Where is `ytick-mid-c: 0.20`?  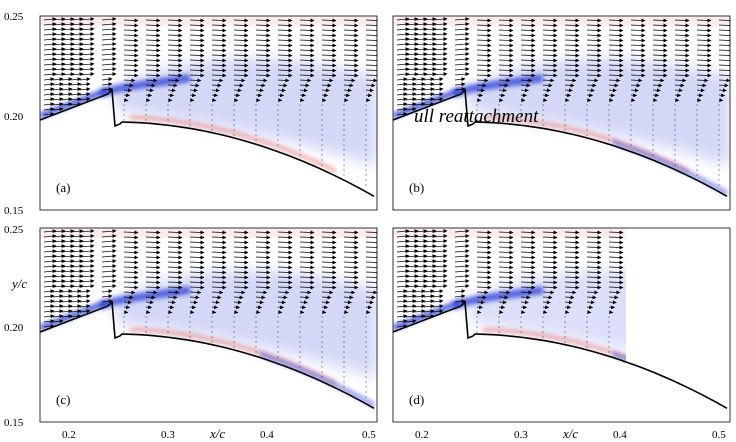
ytick-mid-c: 0.20 is located at coordinates (14, 328).